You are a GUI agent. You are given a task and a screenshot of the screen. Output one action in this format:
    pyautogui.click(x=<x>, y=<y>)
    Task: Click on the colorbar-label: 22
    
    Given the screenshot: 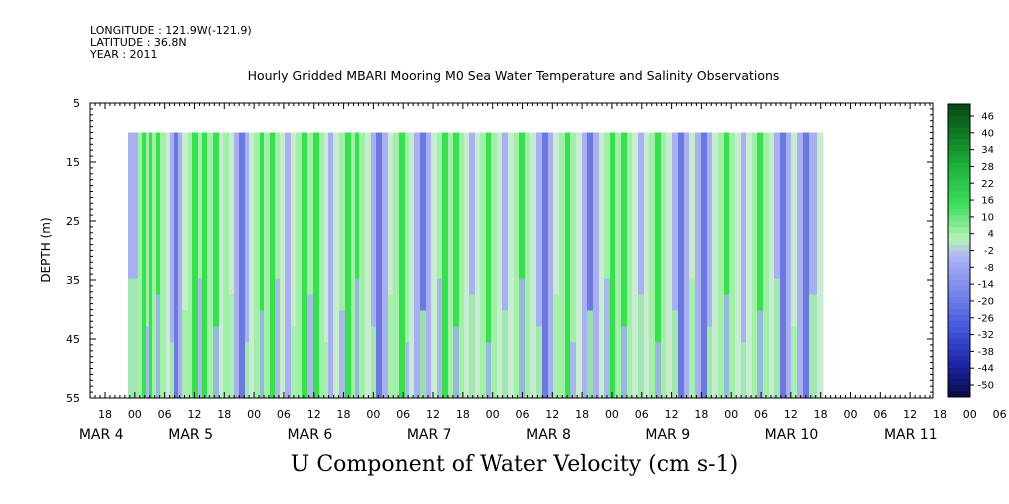 What is the action you would take?
    pyautogui.click(x=987, y=184)
    